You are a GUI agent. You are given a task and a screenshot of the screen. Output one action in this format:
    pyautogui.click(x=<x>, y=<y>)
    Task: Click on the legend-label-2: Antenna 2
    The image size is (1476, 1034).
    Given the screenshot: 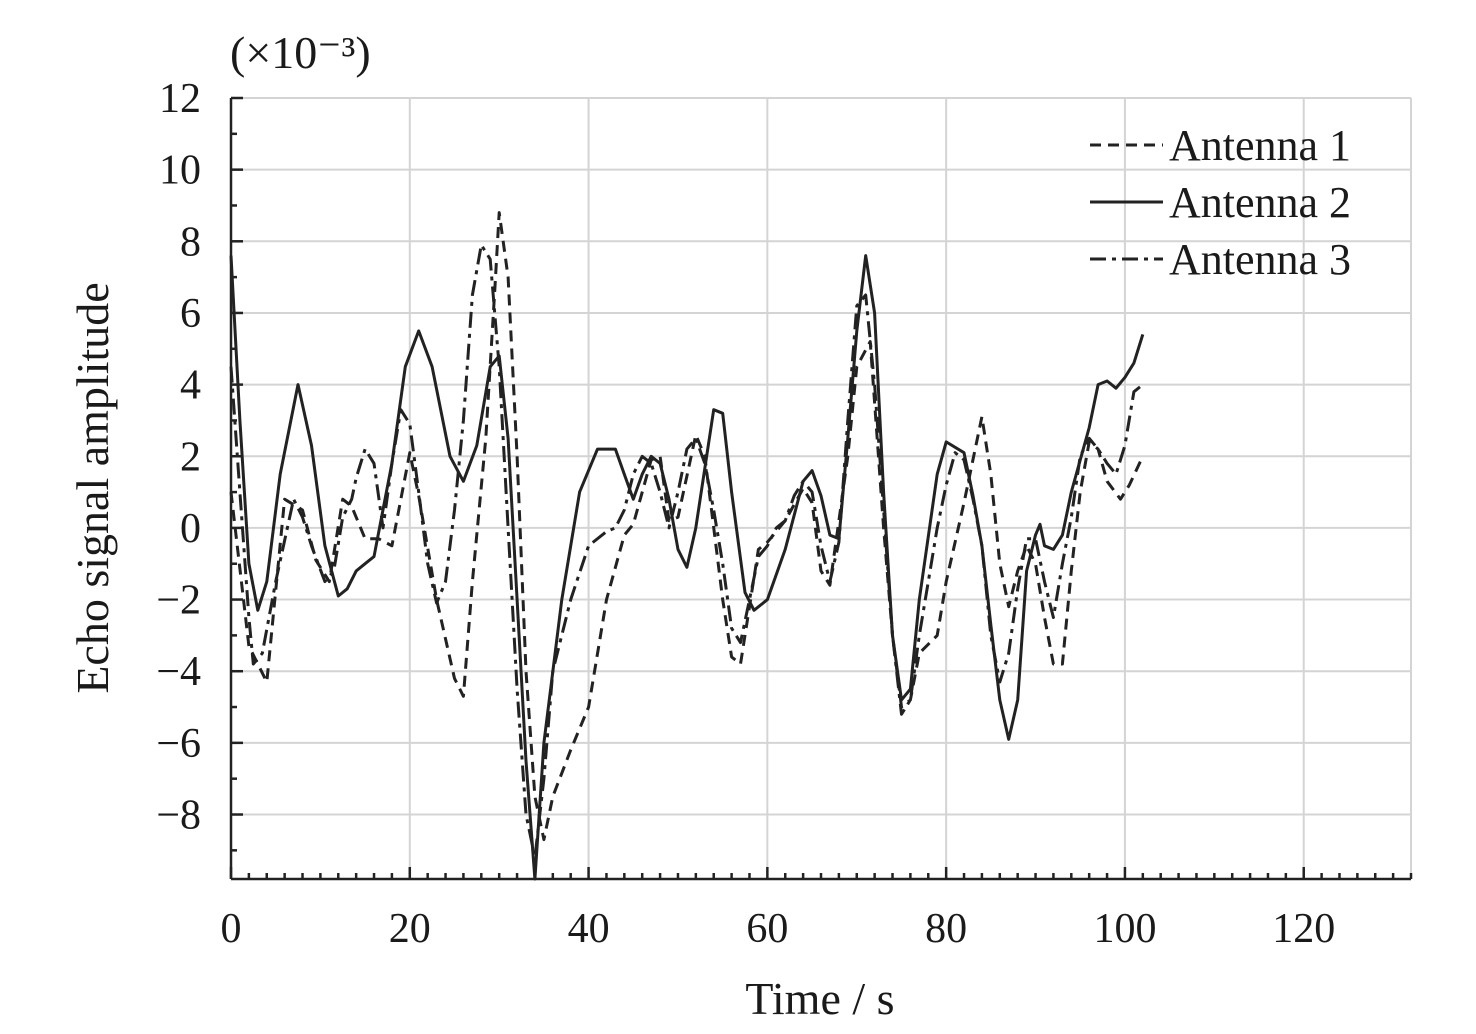 What is the action you would take?
    pyautogui.click(x=1260, y=202)
    